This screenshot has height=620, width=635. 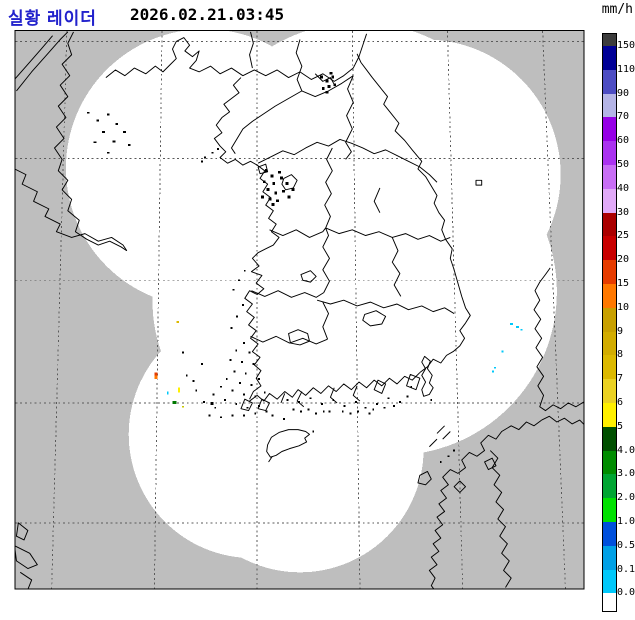 What do you see at coordinates (623, 212) in the screenshot?
I see `legend-tick-label: 30` at bounding box center [623, 212].